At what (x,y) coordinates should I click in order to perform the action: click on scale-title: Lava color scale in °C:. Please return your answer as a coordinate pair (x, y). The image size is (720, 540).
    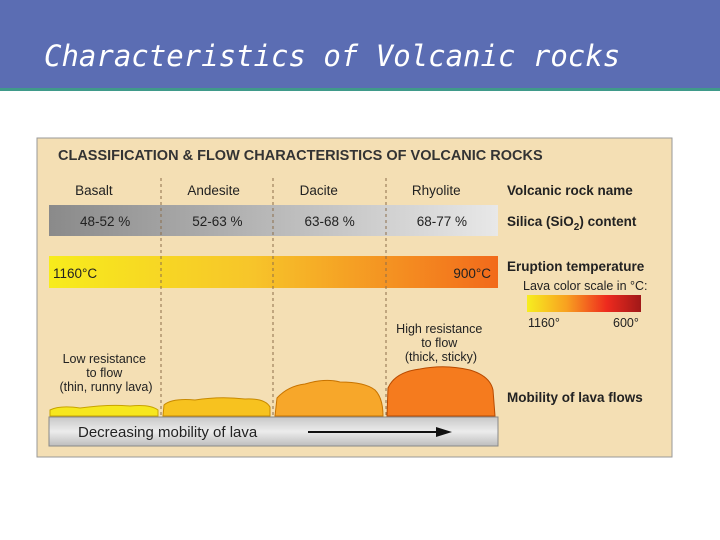
    Looking at the image, I should click on (585, 286).